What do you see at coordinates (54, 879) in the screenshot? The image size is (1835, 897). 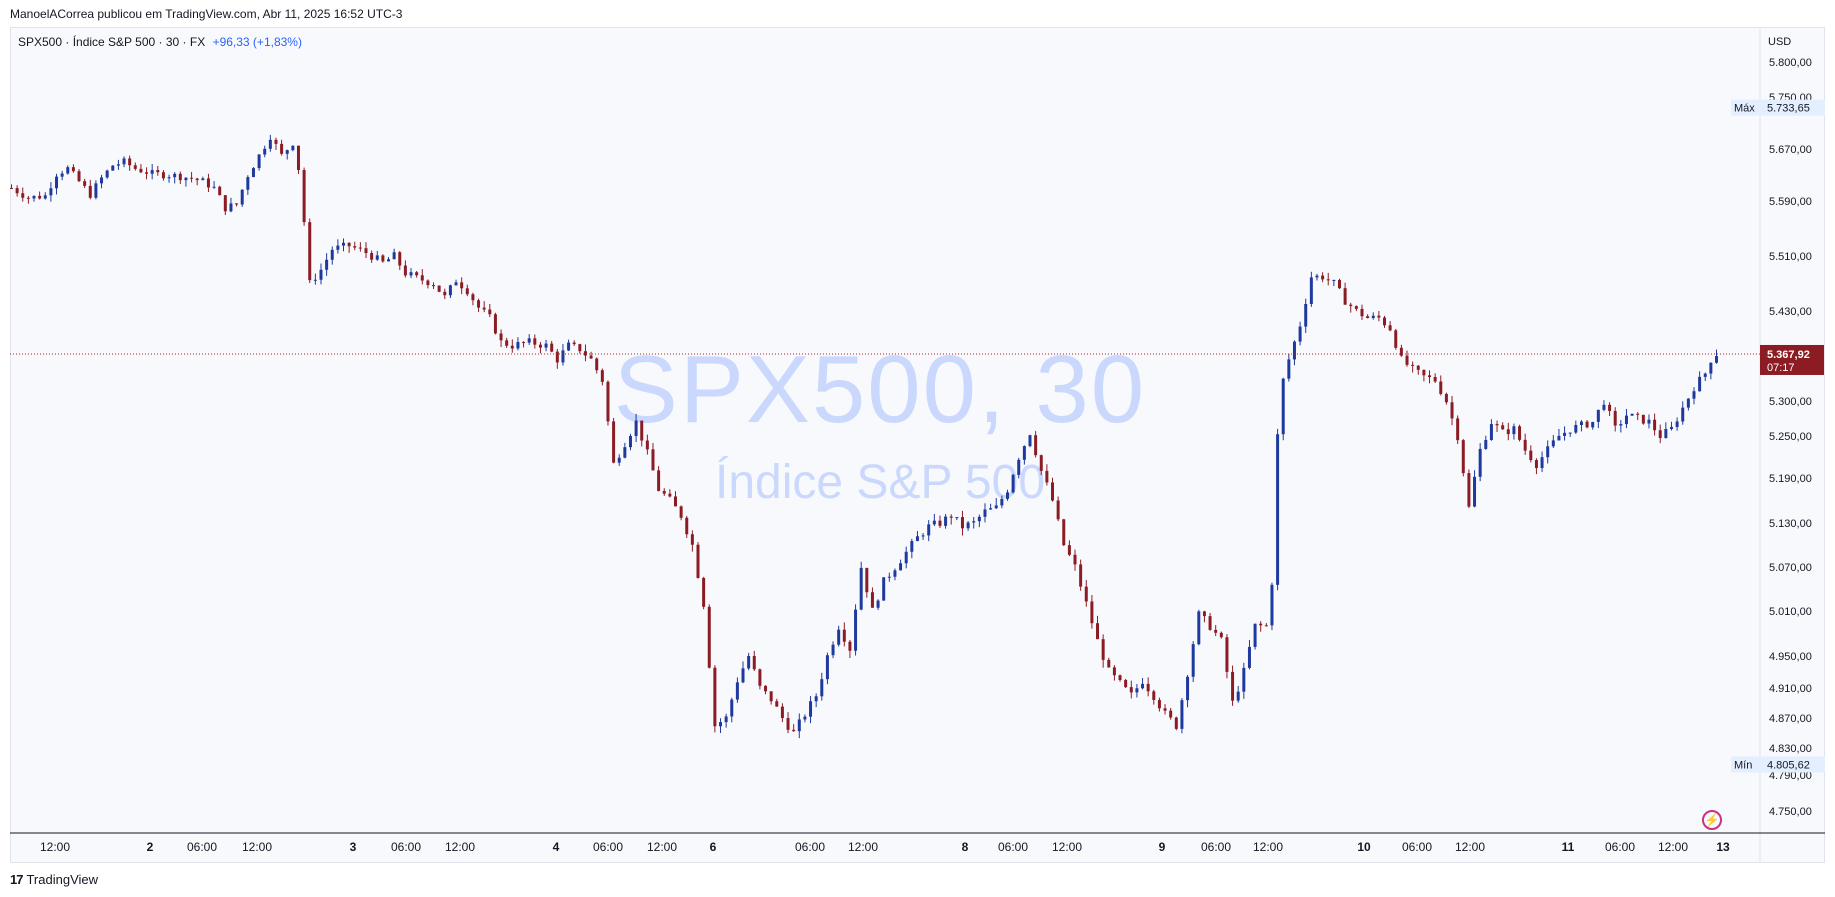 I see `tradingview-brand: 17 TradingView` at bounding box center [54, 879].